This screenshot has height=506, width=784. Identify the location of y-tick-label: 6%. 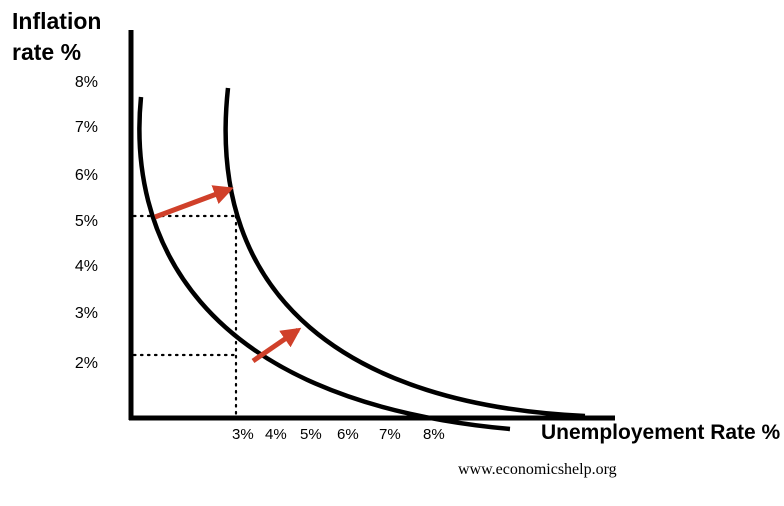
(86, 175).